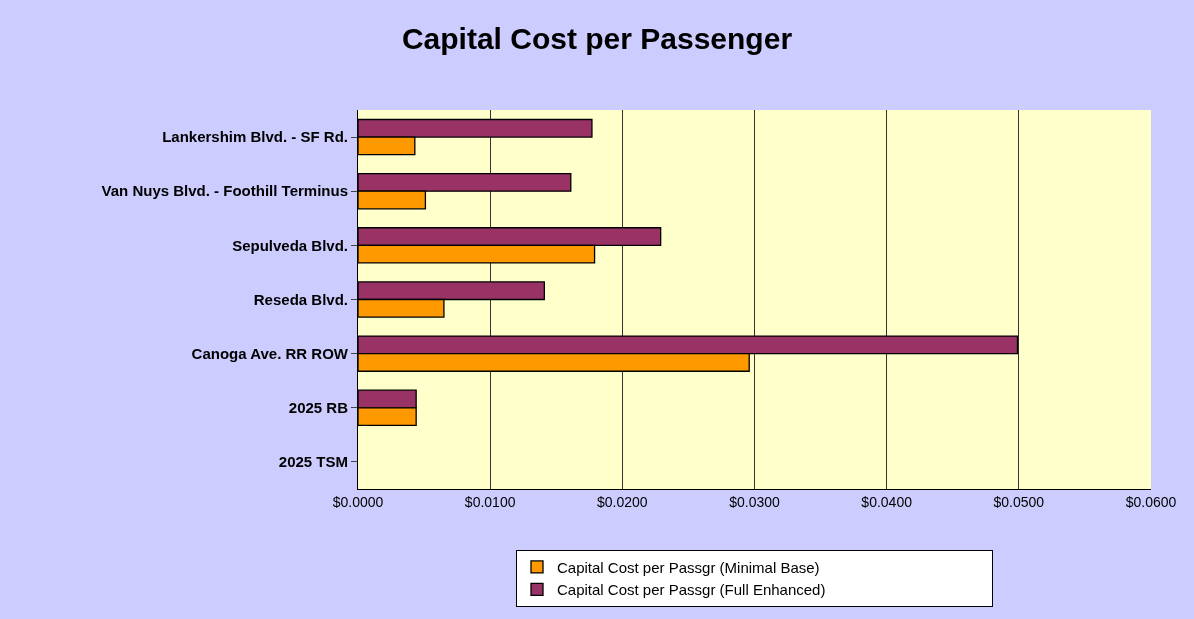  Describe the element at coordinates (290, 245) in the screenshot. I see `y-tick-label: Sepulveda Blvd.` at that location.